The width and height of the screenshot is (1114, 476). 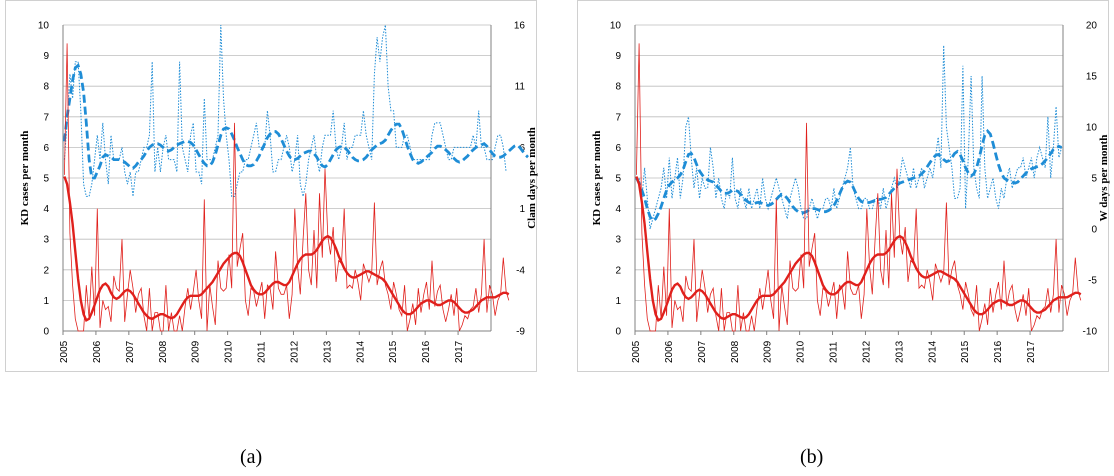 I want to click on y-right-tick-label: -10, so click(x=1090, y=332).